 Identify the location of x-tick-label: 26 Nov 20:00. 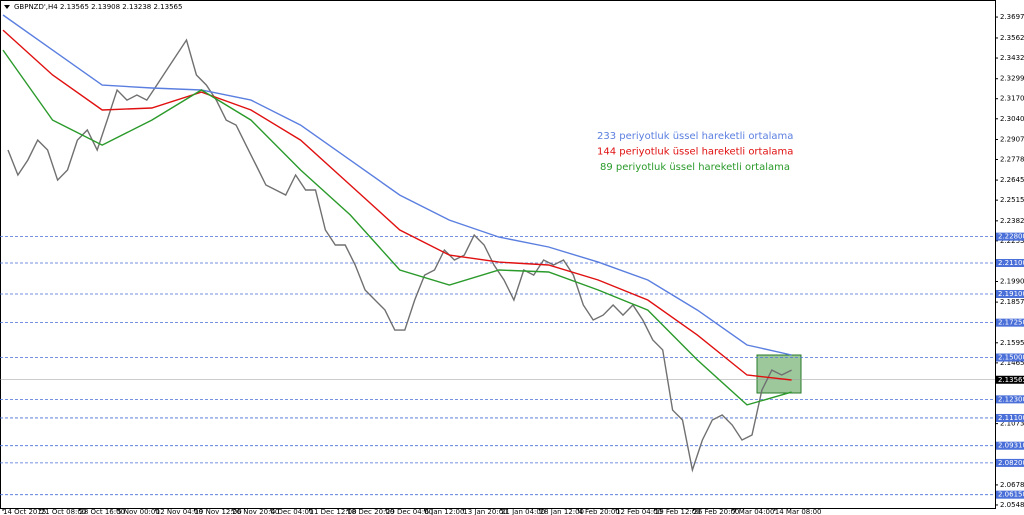
(255, 511).